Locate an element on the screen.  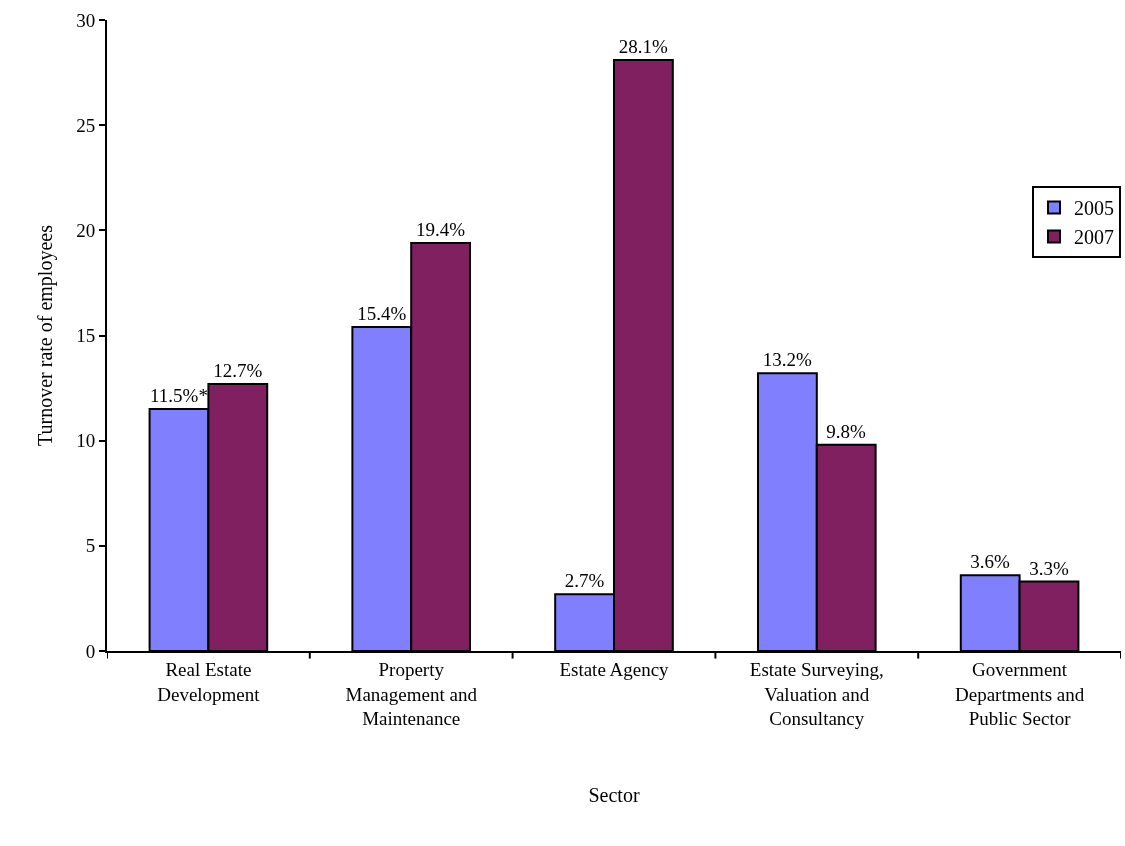
data-label: 13.2% is located at coordinates (787, 360).